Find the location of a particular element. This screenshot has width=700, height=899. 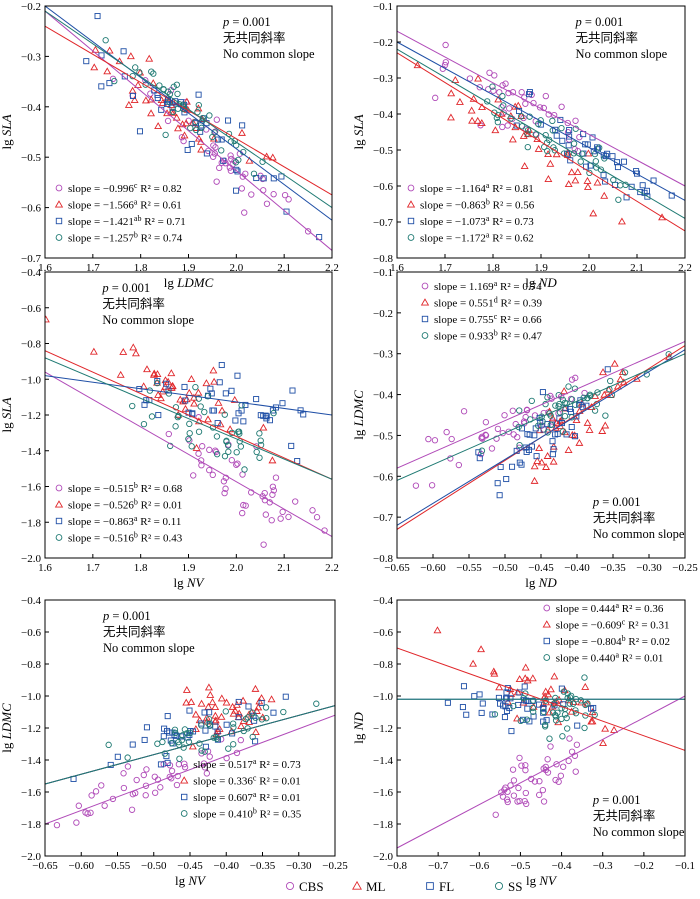

fit-line-cbs is located at coordinates (188, 130).